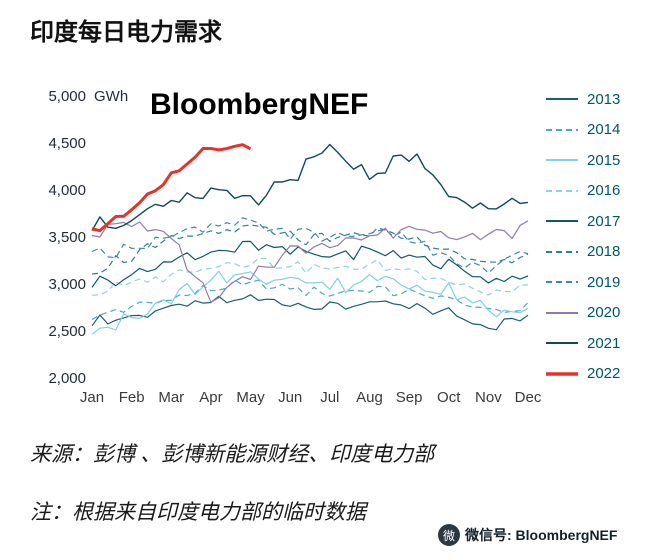 The width and height of the screenshot is (655, 558). I want to click on legend-swatch-2016, so click(562, 190).